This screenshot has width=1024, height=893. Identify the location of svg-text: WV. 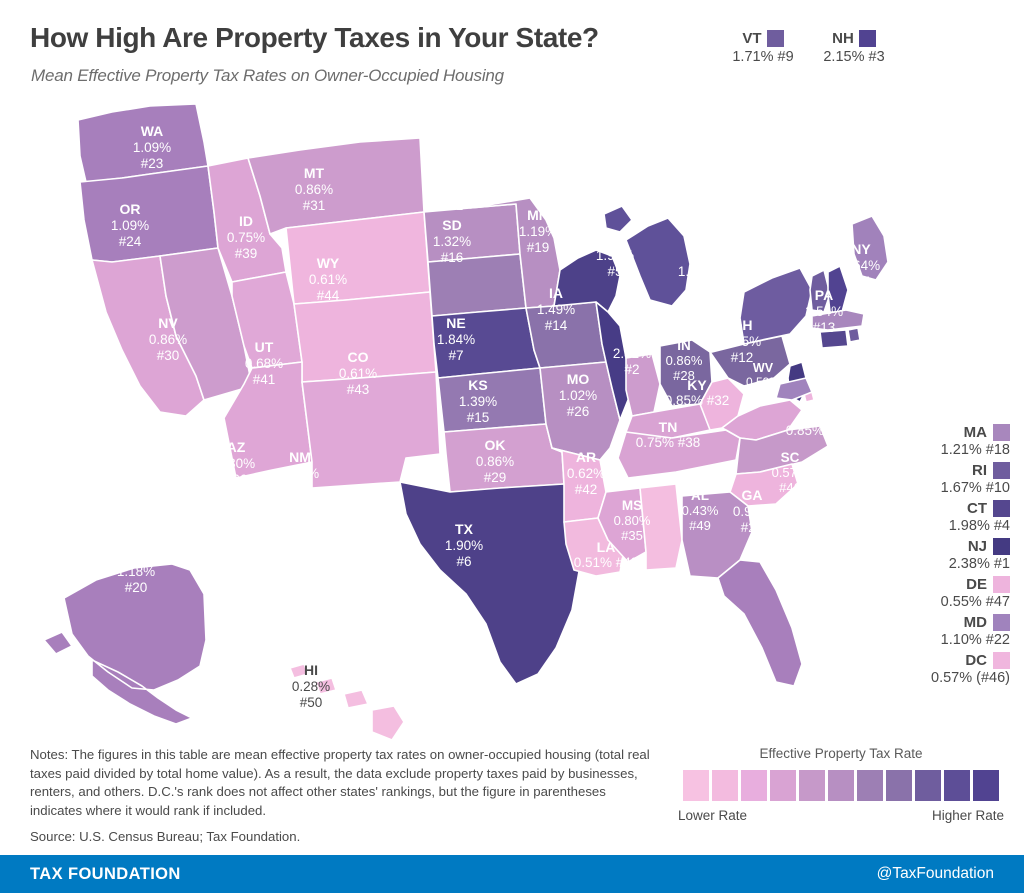
(763, 368).